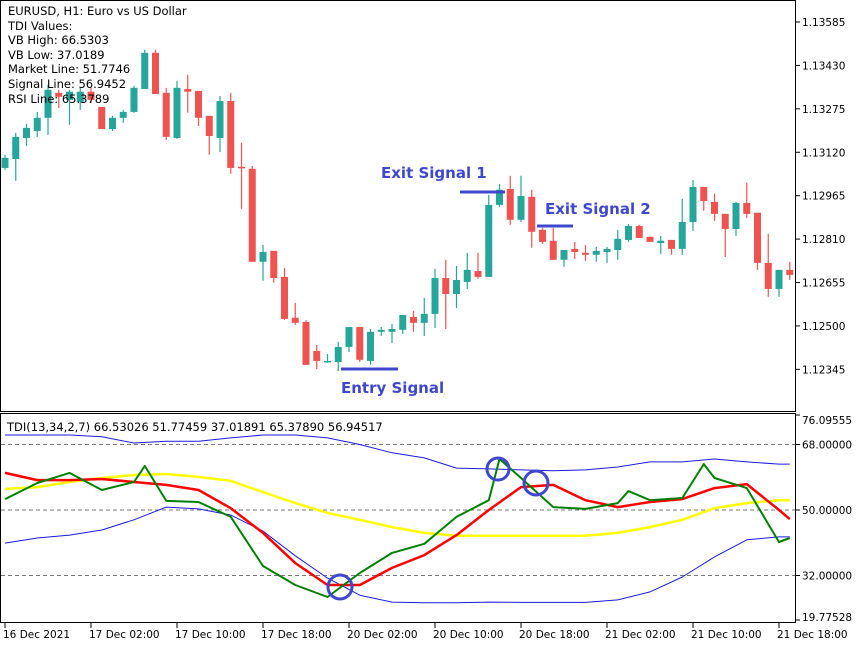  I want to click on exit-1-crossover-circle, so click(498, 469).